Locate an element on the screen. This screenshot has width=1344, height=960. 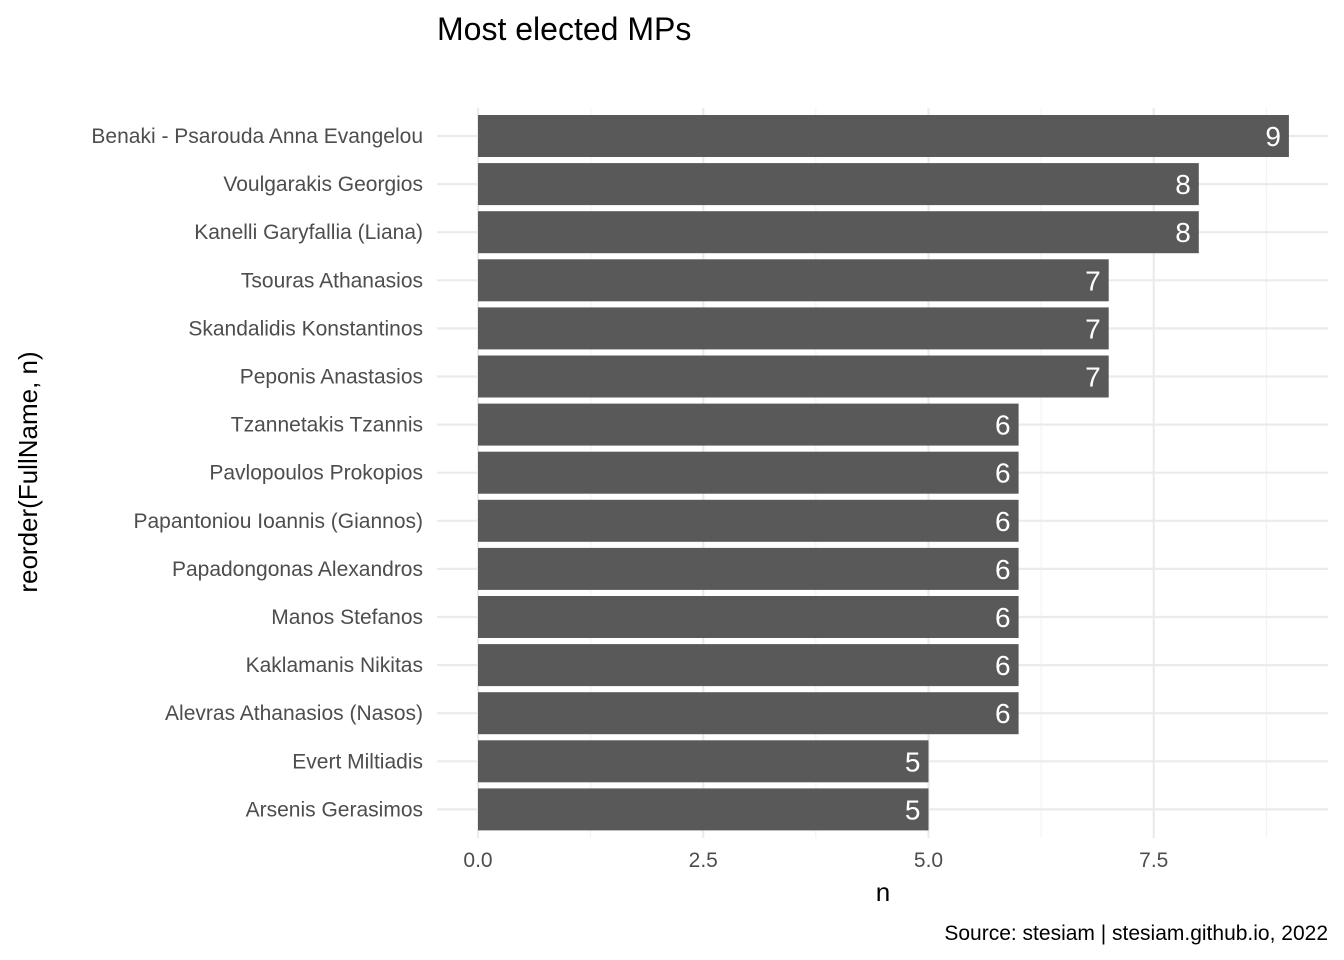
y-tick-label: Voulgarakis Georgios is located at coordinates (323, 184).